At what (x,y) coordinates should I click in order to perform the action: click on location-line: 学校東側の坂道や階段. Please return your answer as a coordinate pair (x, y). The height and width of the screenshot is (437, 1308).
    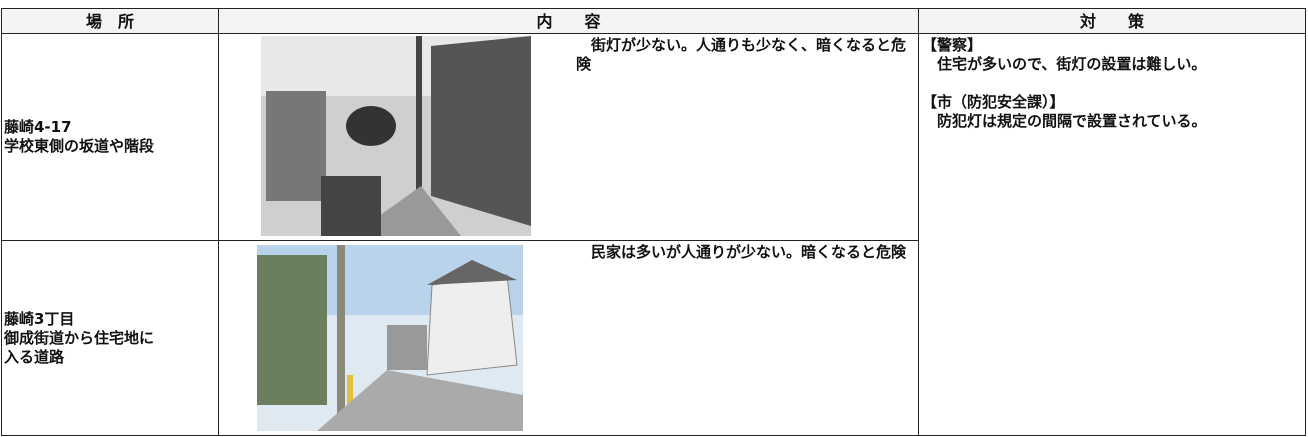
    Looking at the image, I should click on (79, 146).